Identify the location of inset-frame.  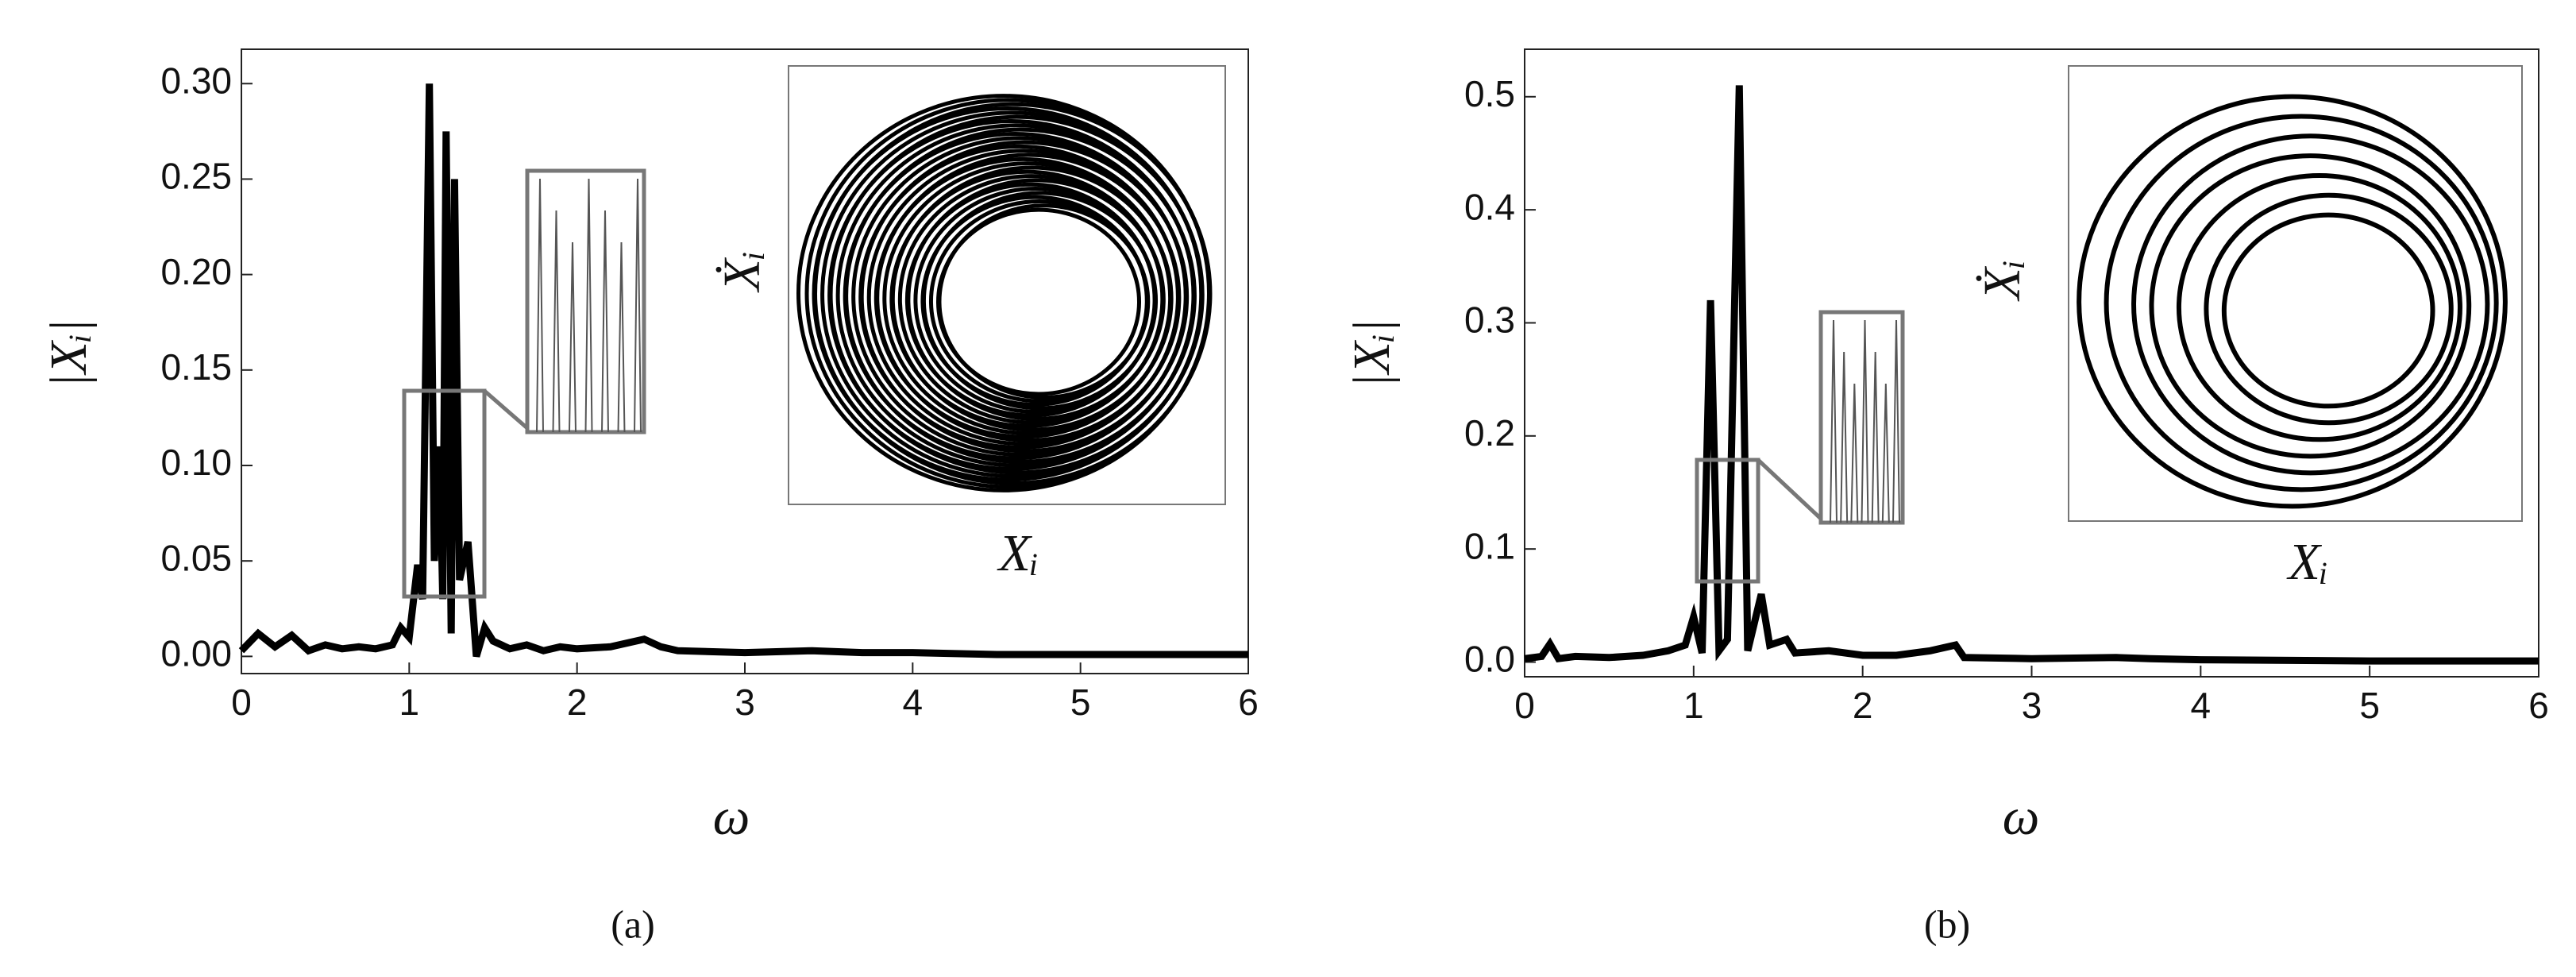
(2295, 293).